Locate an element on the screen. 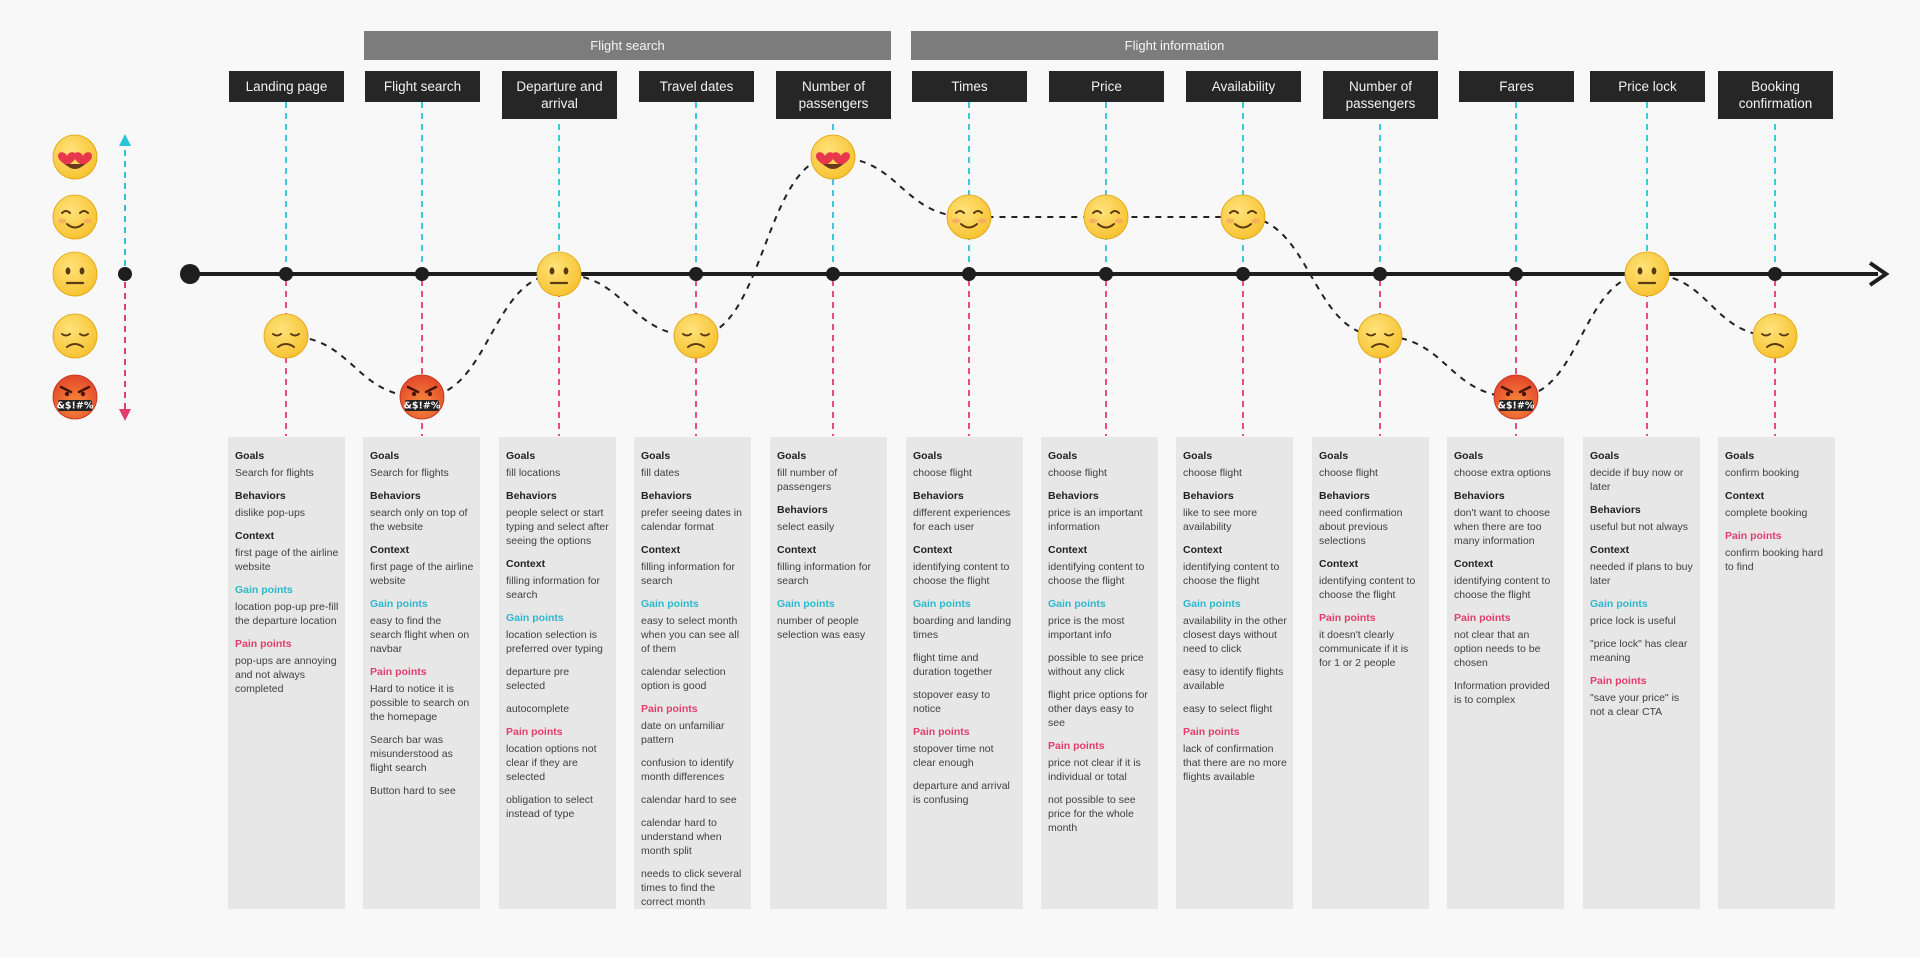 This screenshot has height=957, width=1920. section-item: Information provided is to complex is located at coordinates (1502, 693).